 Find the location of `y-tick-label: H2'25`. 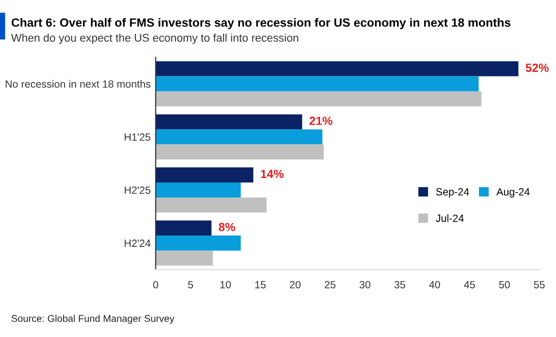

y-tick-label: H2'25 is located at coordinates (137, 190).